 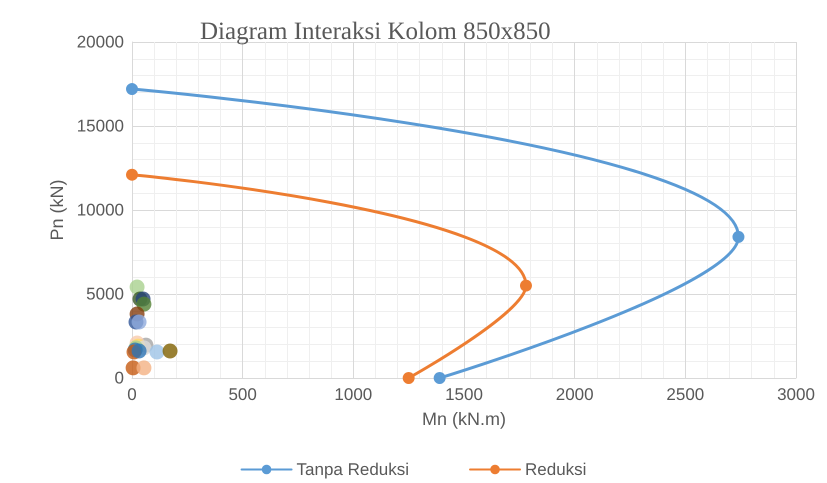 I want to click on x-tick-label: 500, so click(x=242, y=394).